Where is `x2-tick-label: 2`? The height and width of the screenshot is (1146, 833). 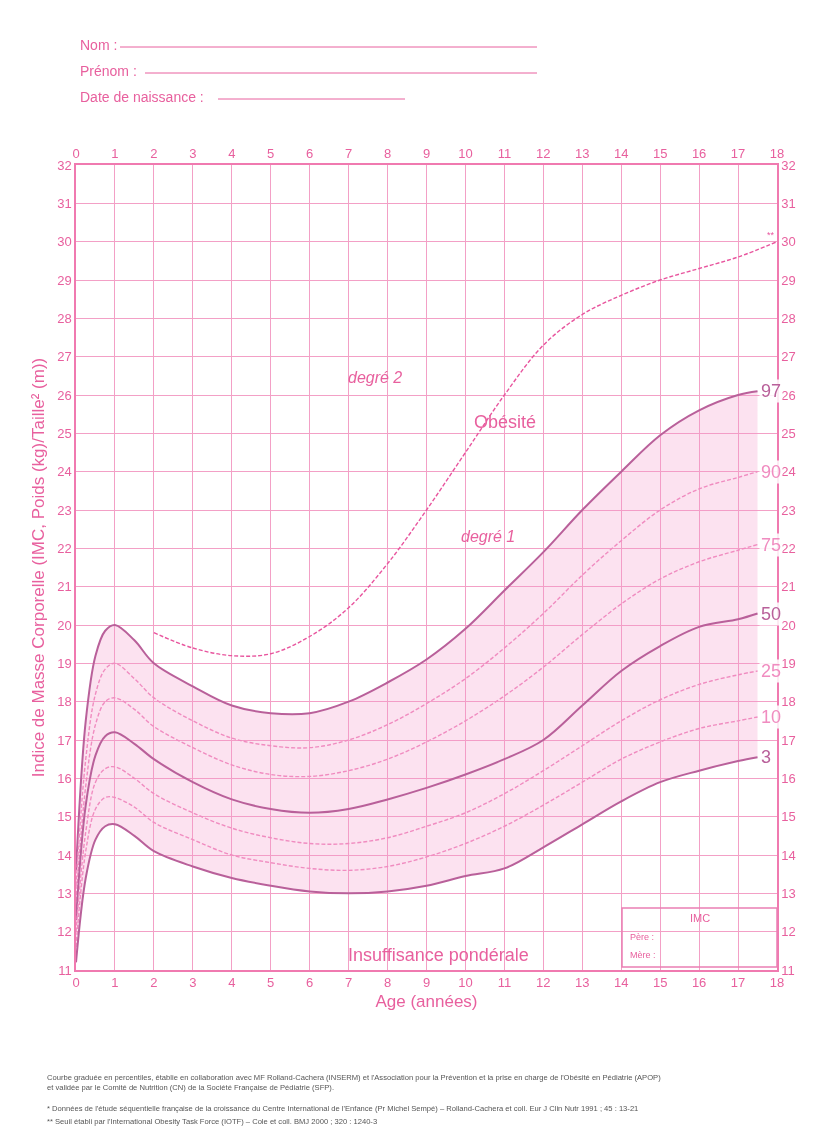
x2-tick-label: 2 is located at coordinates (154, 983).